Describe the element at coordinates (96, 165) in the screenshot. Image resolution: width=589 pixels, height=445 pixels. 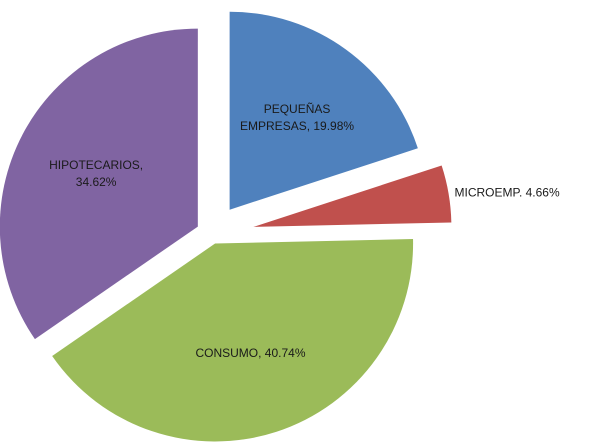
I see `data-label-line: HIPOTECARIOS,` at that location.